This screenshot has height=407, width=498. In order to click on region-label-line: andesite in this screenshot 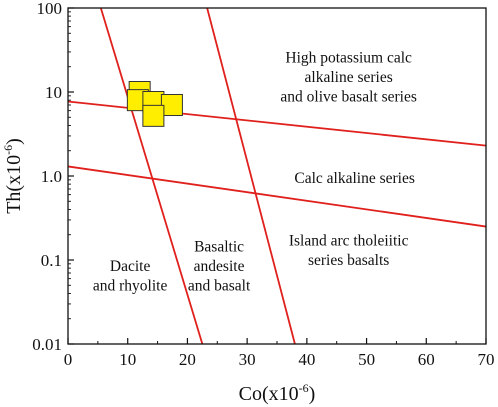, I will do `click(219, 266)`.